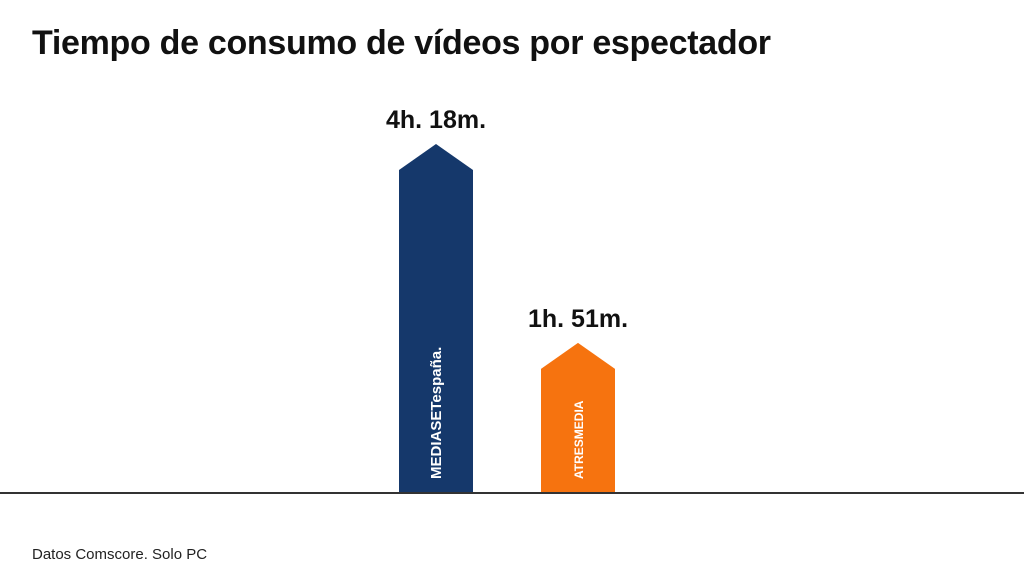 The height and width of the screenshot is (576, 1024). I want to click on bar-text-mediaset: MEDIASETespaña., so click(436, 413).